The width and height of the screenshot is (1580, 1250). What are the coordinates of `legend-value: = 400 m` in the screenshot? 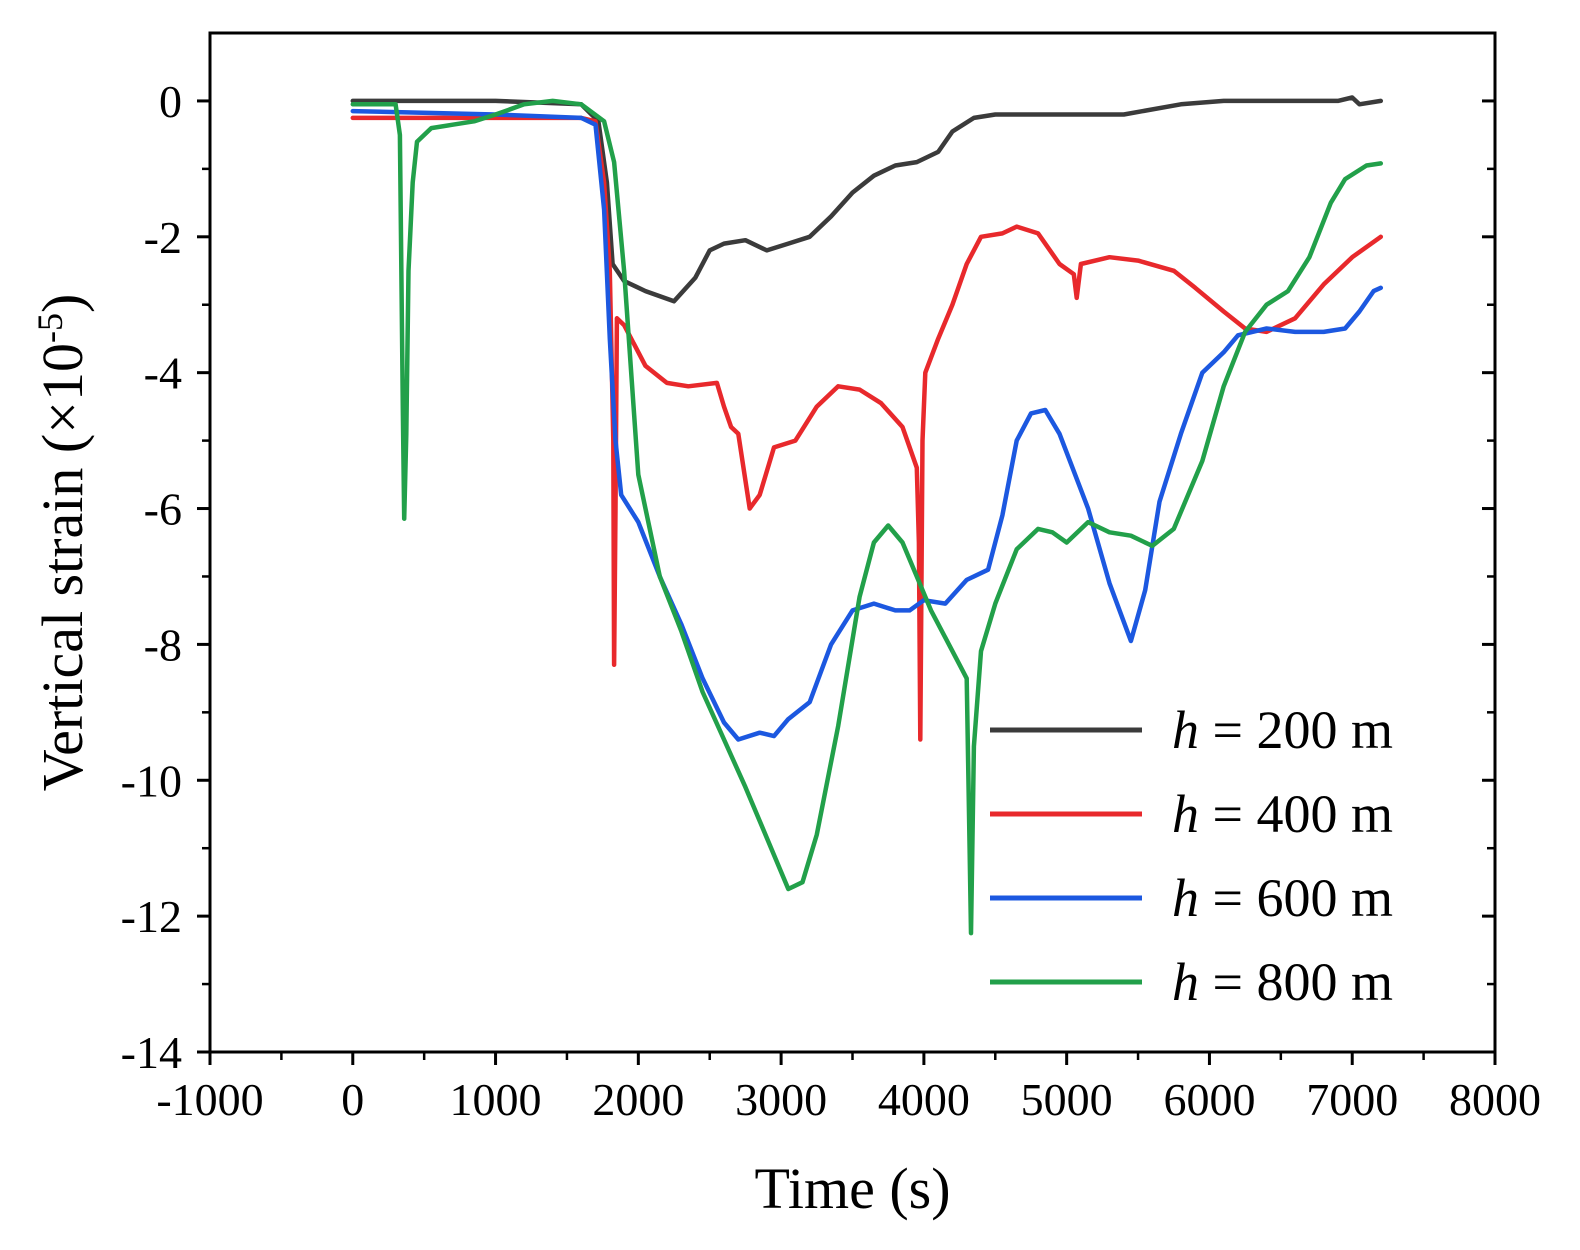 It's located at (1296, 814).